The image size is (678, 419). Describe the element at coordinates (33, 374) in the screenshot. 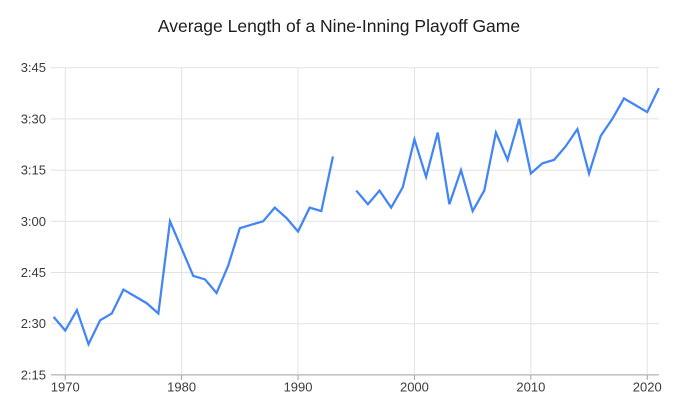

I see `y-tick-label: 2:15` at that location.